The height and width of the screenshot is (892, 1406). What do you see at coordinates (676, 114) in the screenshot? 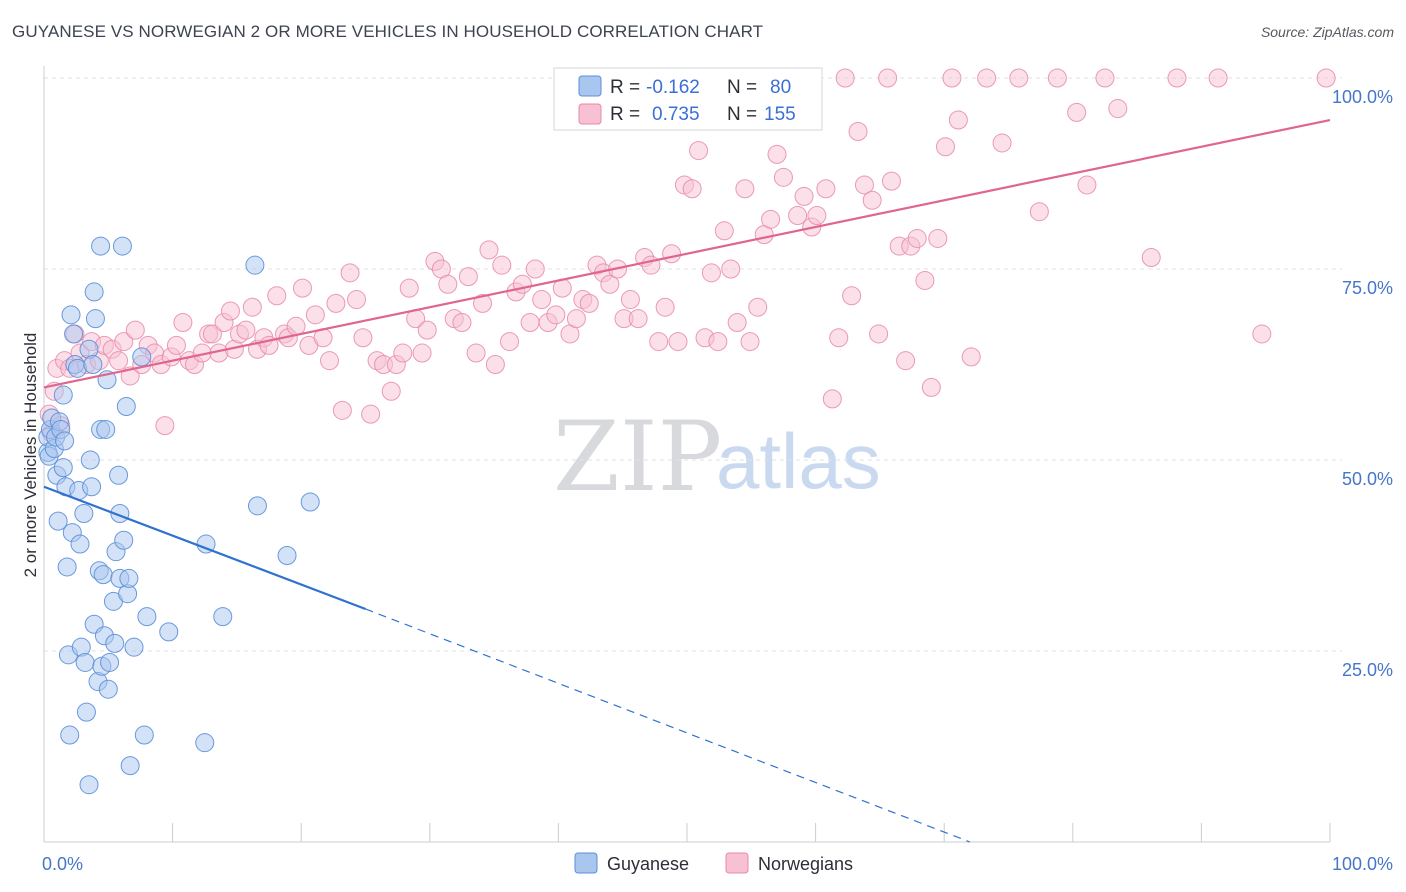
I see `legend-r-value-norwegian: 0.735` at bounding box center [676, 114].